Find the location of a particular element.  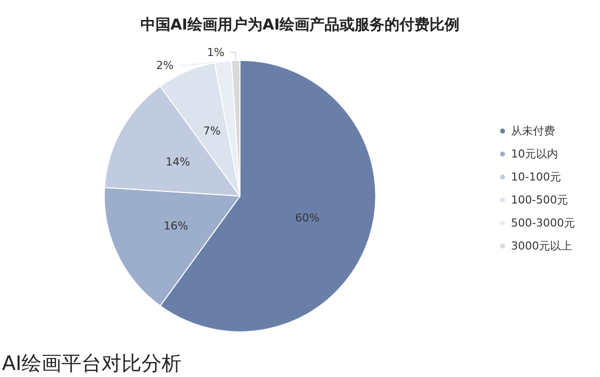

legend-label: 10-100元 is located at coordinates (536, 177).